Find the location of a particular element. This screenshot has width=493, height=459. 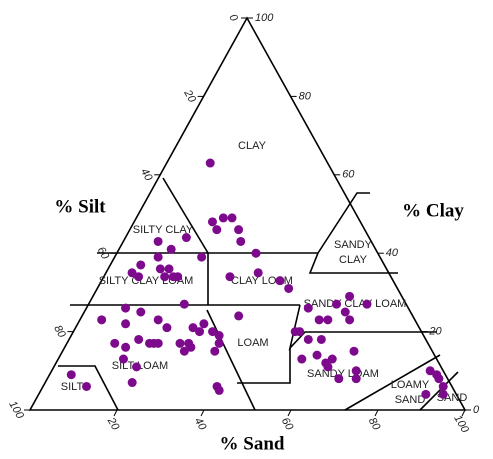

region-label: SANDY CLAY LOAM is located at coordinates (355, 304).